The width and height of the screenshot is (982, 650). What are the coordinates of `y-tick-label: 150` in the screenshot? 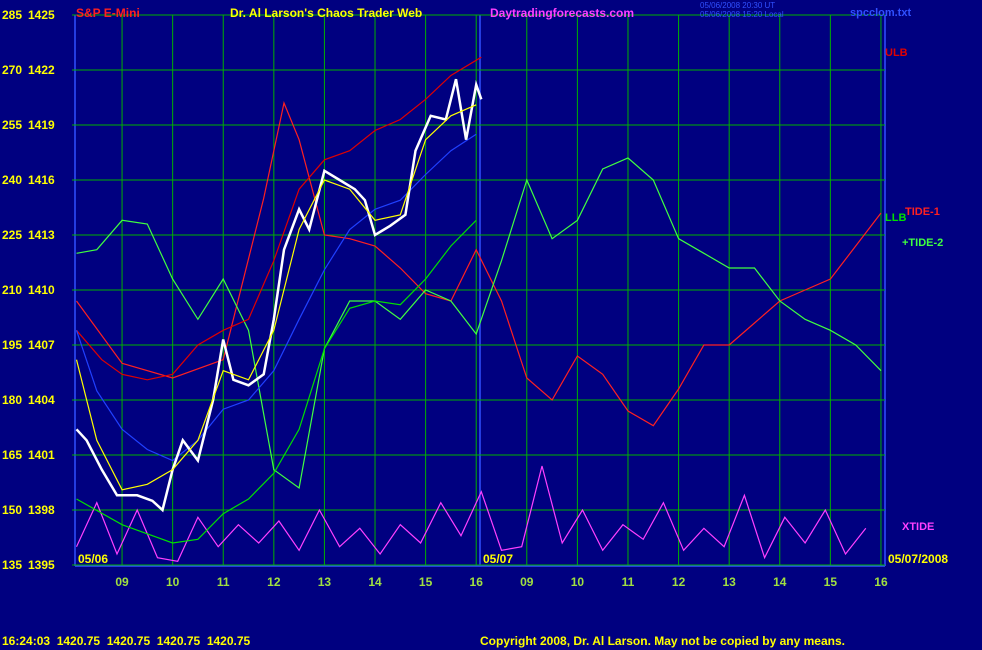 It's located at (12, 510).